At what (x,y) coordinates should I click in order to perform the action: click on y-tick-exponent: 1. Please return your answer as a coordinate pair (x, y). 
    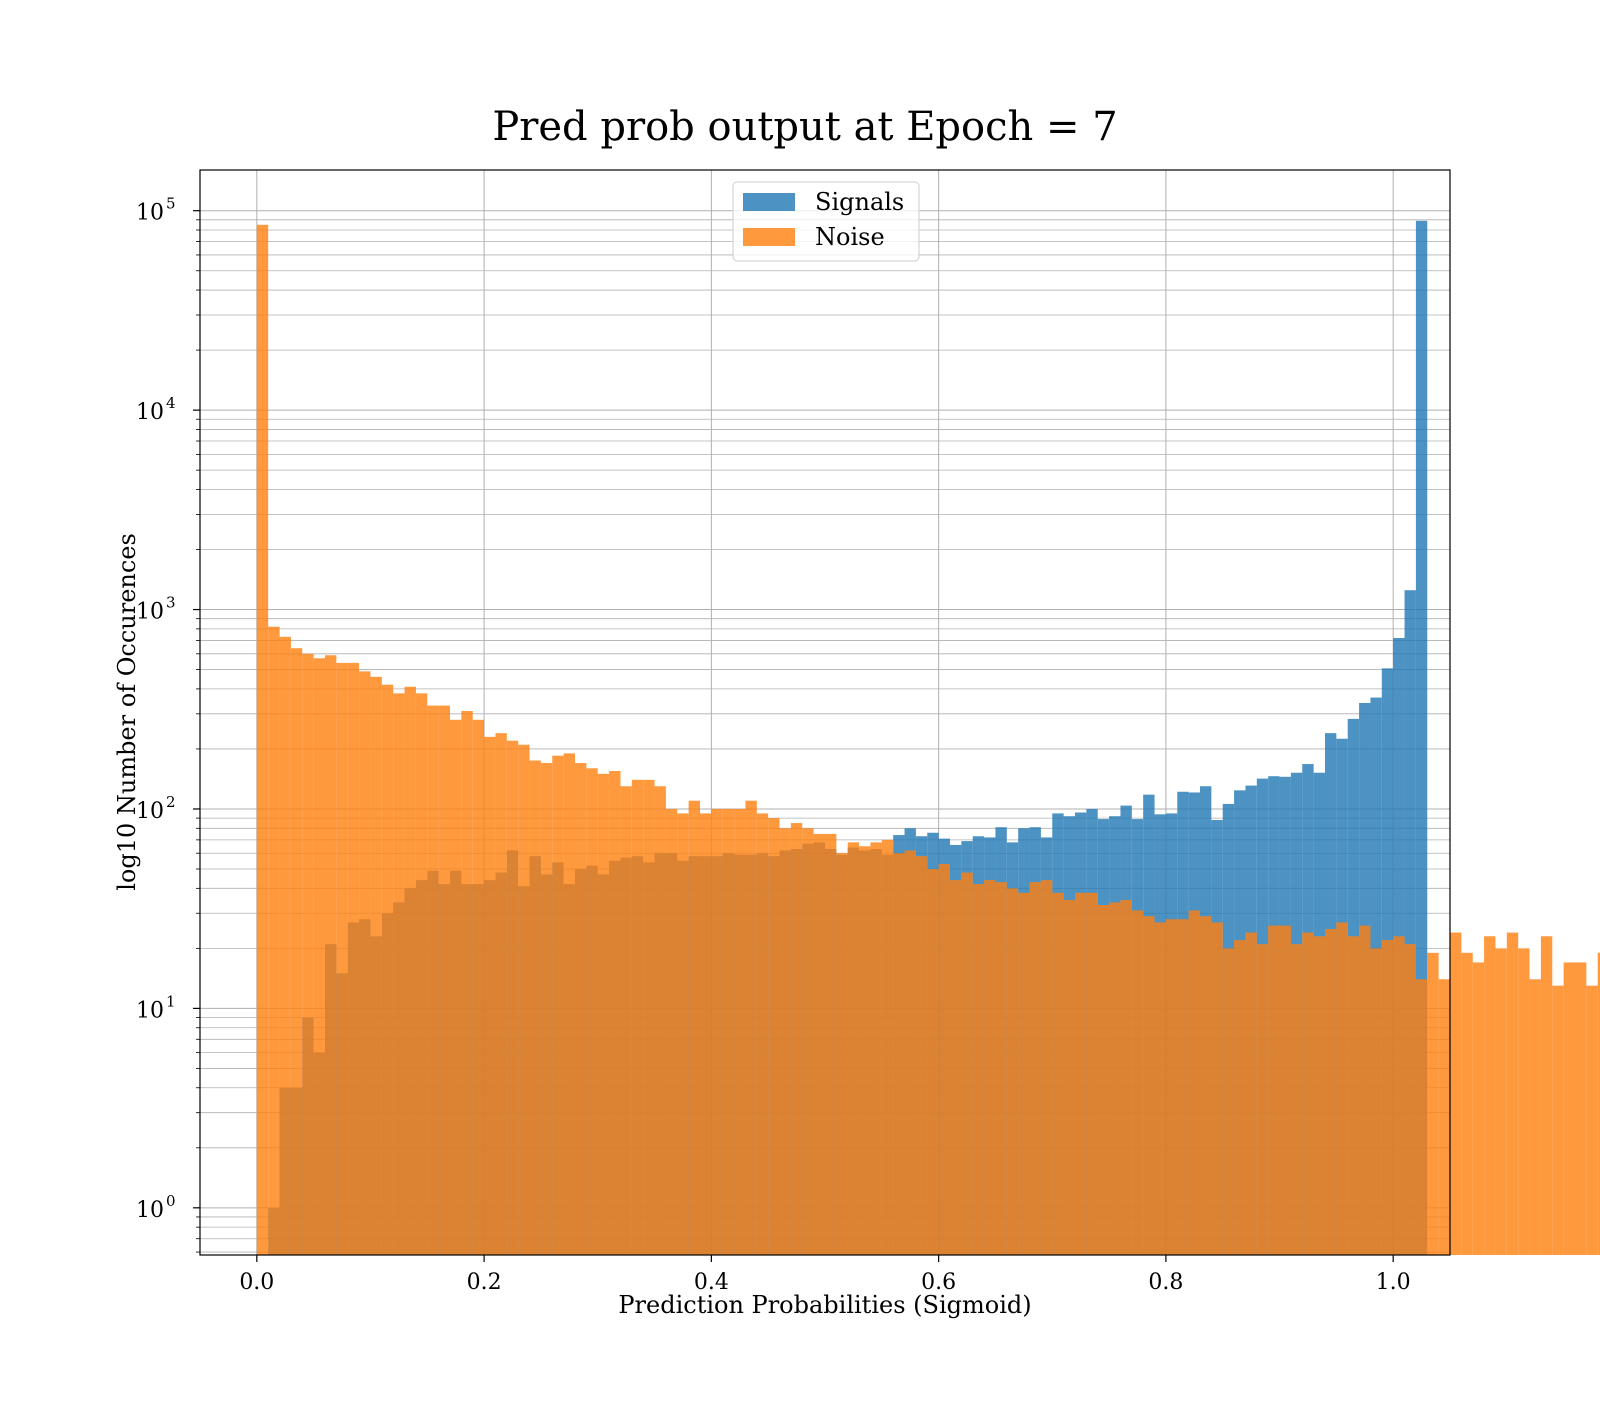
    Looking at the image, I should click on (171, 1001).